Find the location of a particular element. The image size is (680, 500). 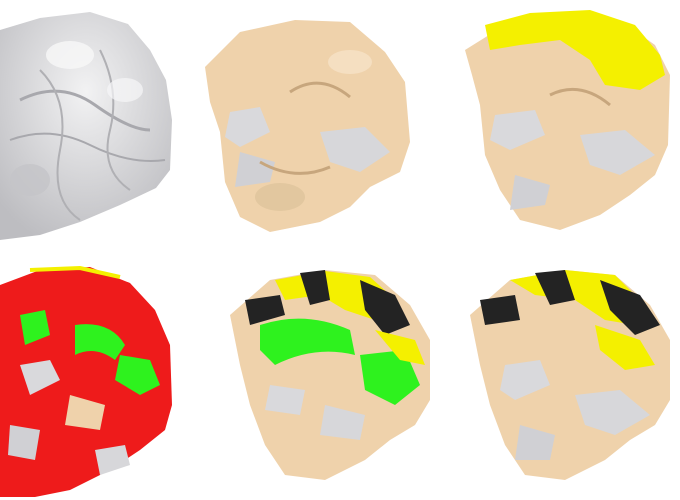

tan-mesh-render is located at coordinates (307, 126).